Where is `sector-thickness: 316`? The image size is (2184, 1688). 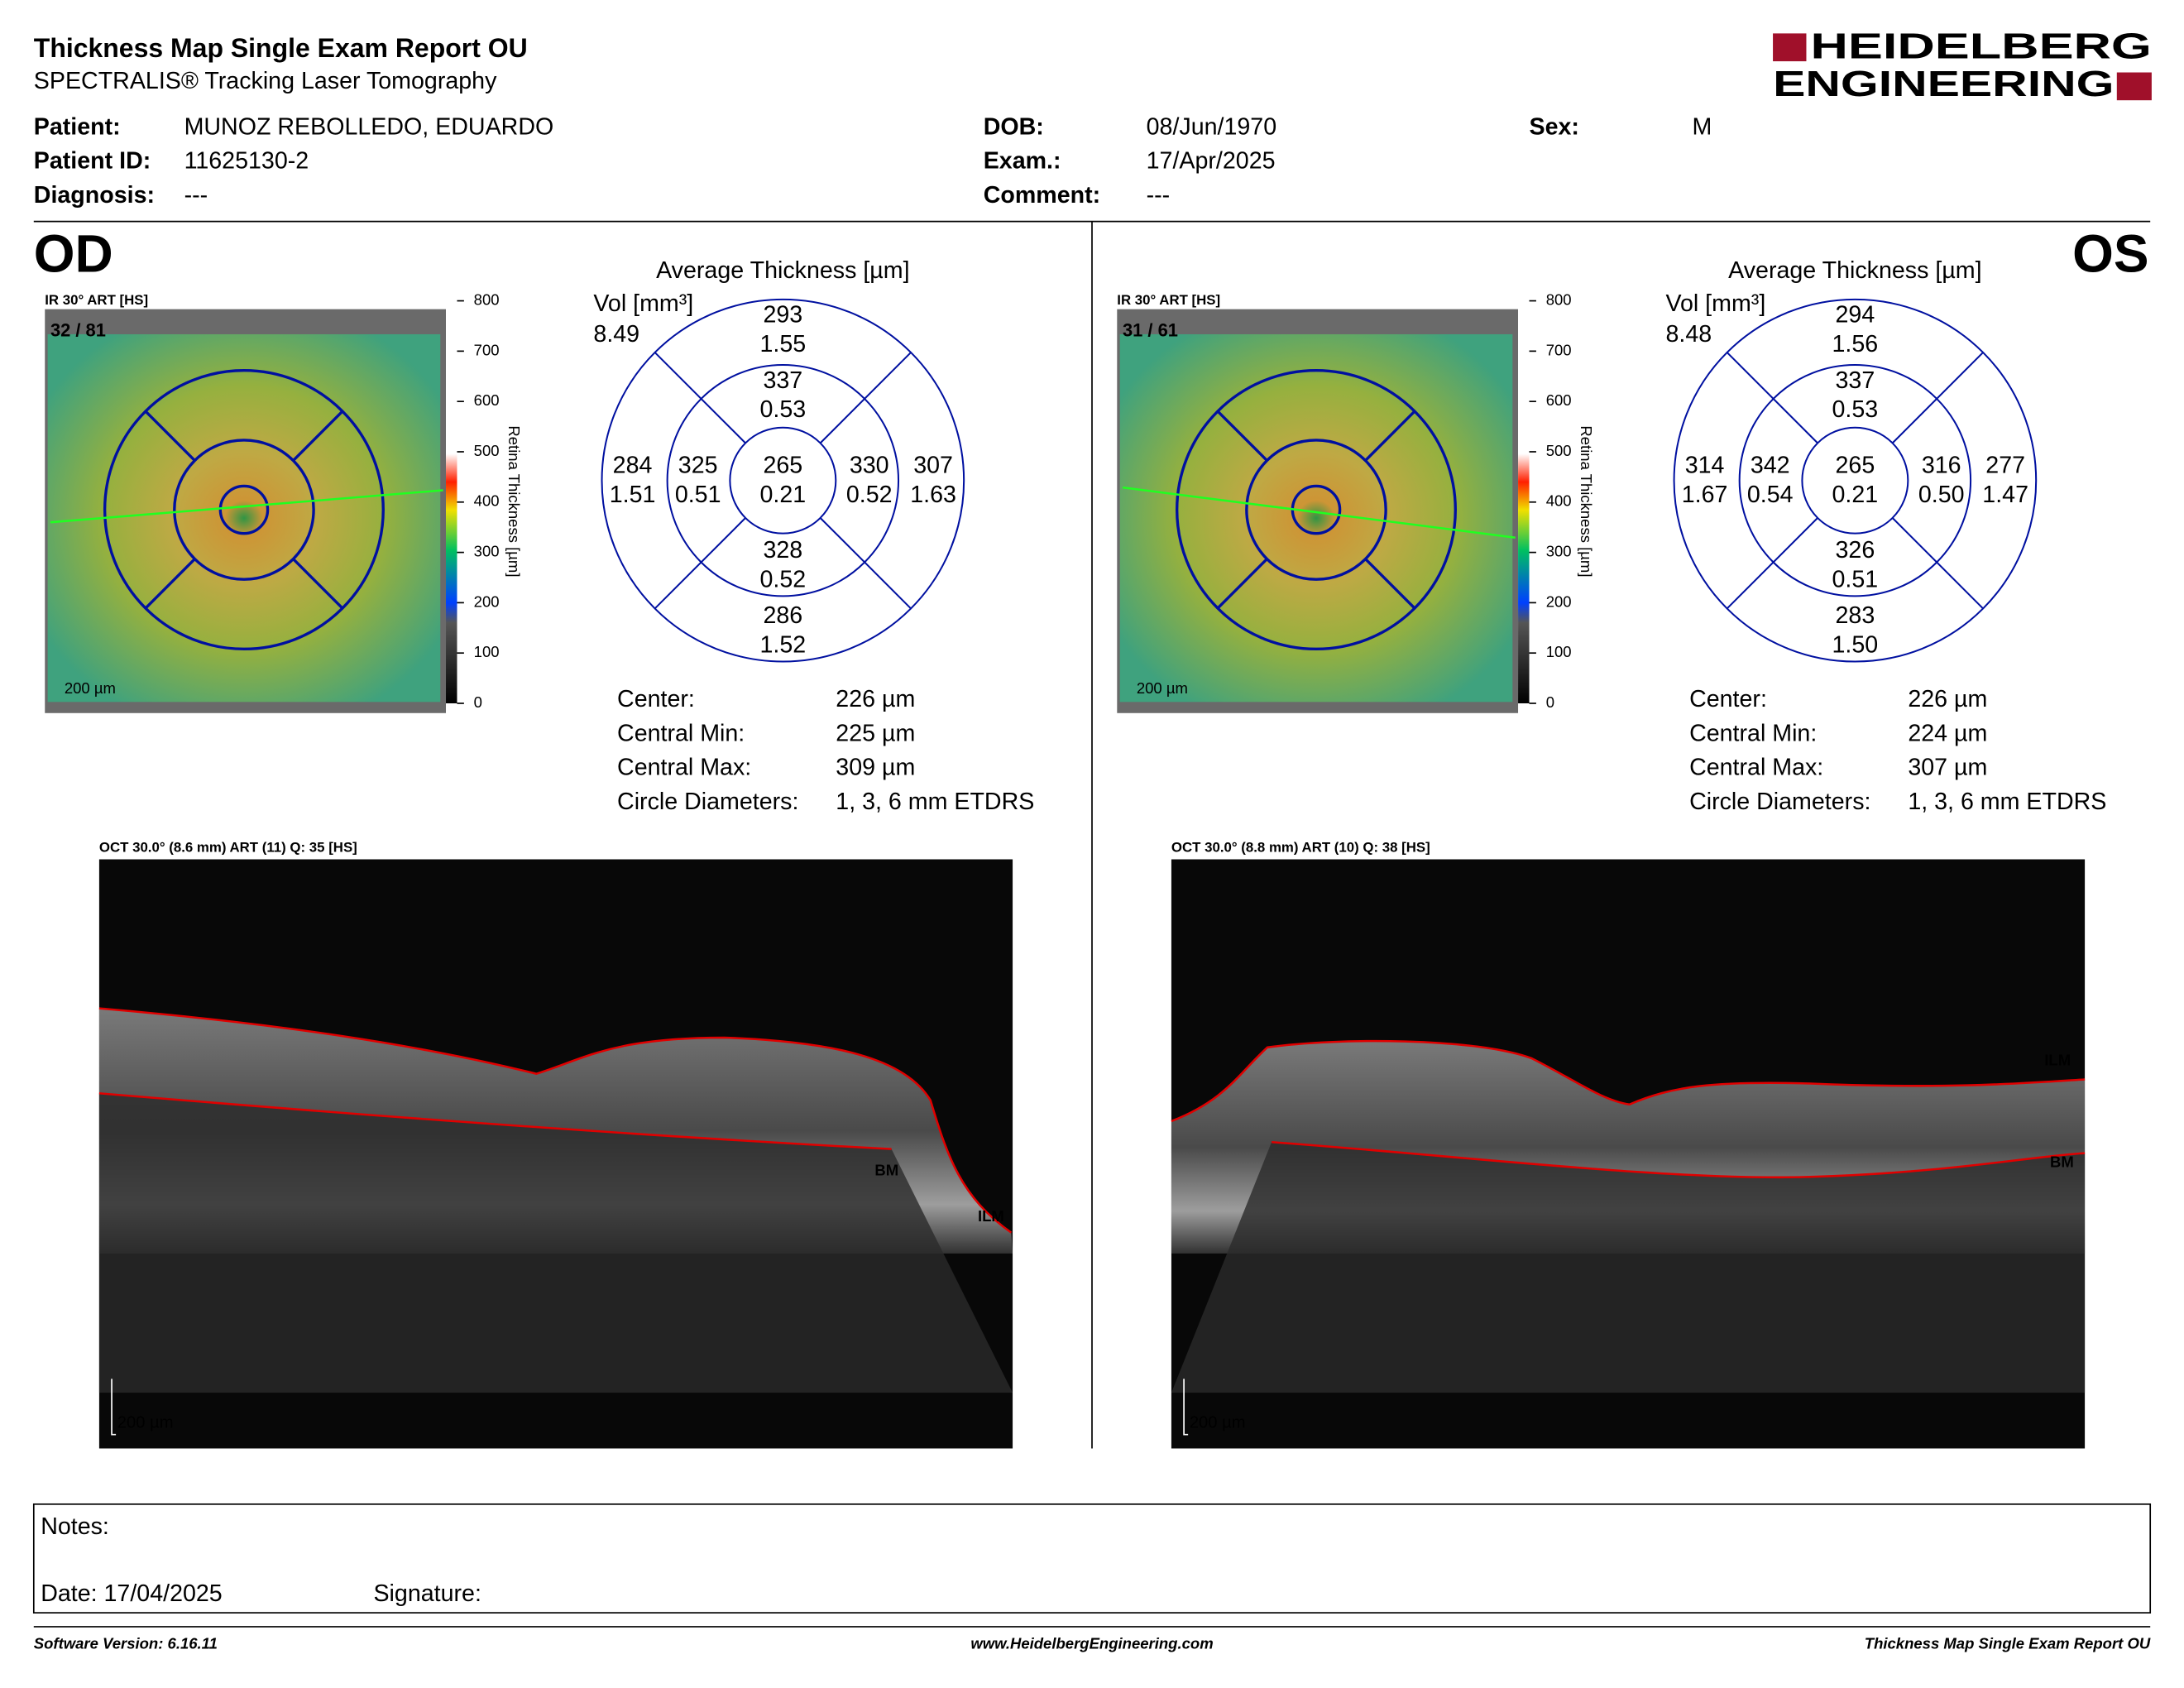 sector-thickness: 316 is located at coordinates (1941, 465).